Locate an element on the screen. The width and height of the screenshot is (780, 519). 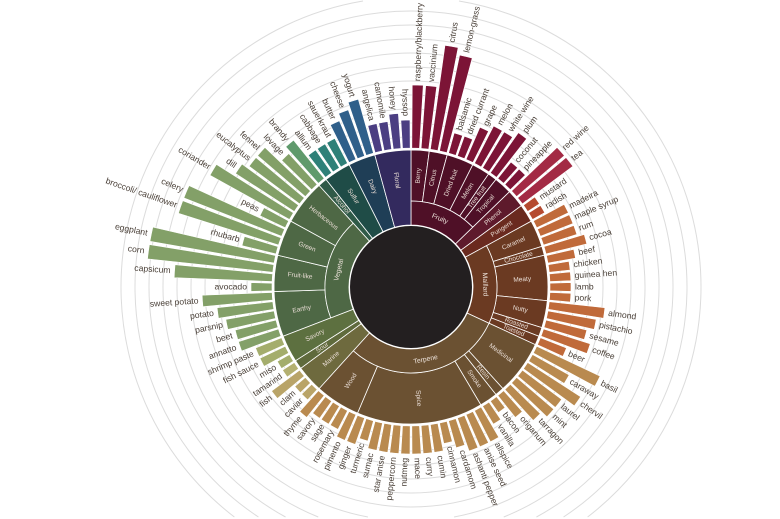
leaf-bar-caraway is located at coordinates (549, 369).